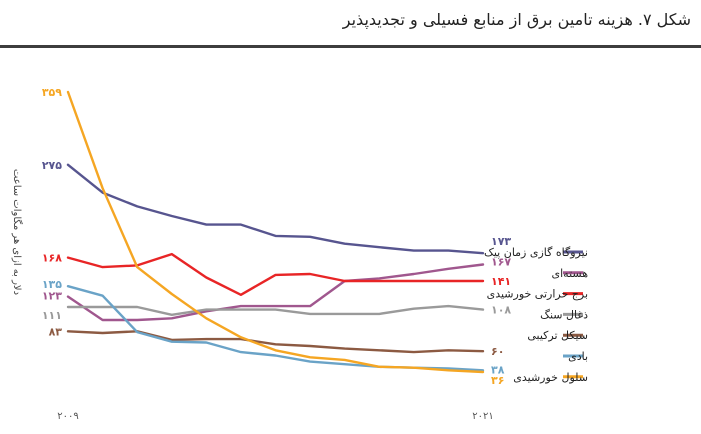 The image size is (701, 434). I want to click on legend-entry: نیروگاه گازی زمان پیک, so click(536, 252).